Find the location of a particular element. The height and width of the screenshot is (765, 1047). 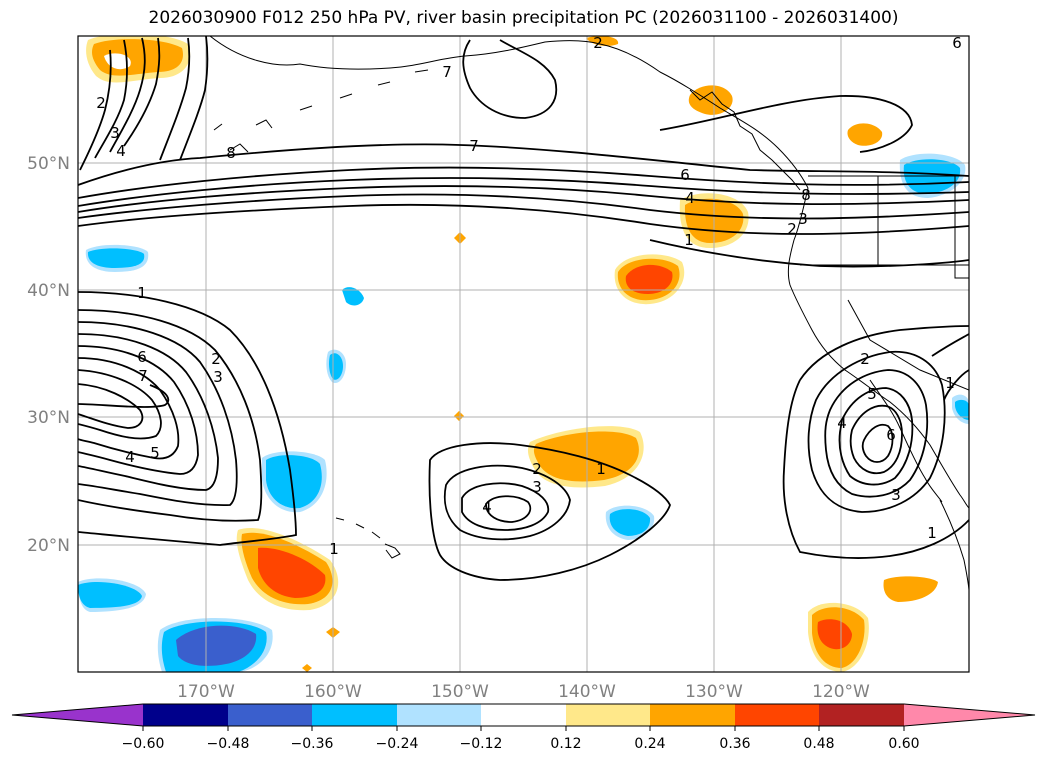

lat-label: 40°N is located at coordinates (48, 291).